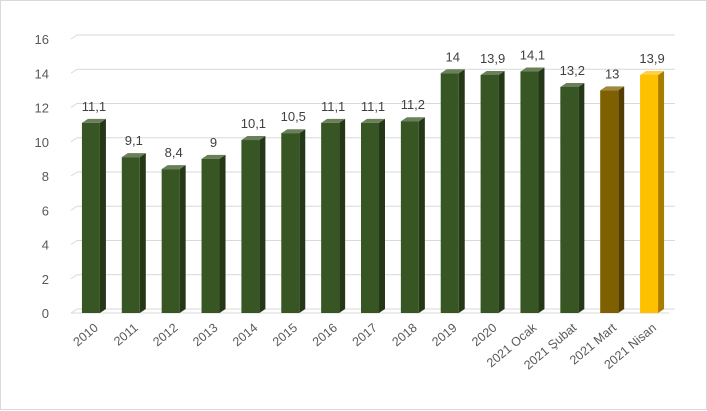  Describe the element at coordinates (285, 335) in the screenshot. I see `x-tick-label: 2015` at that location.